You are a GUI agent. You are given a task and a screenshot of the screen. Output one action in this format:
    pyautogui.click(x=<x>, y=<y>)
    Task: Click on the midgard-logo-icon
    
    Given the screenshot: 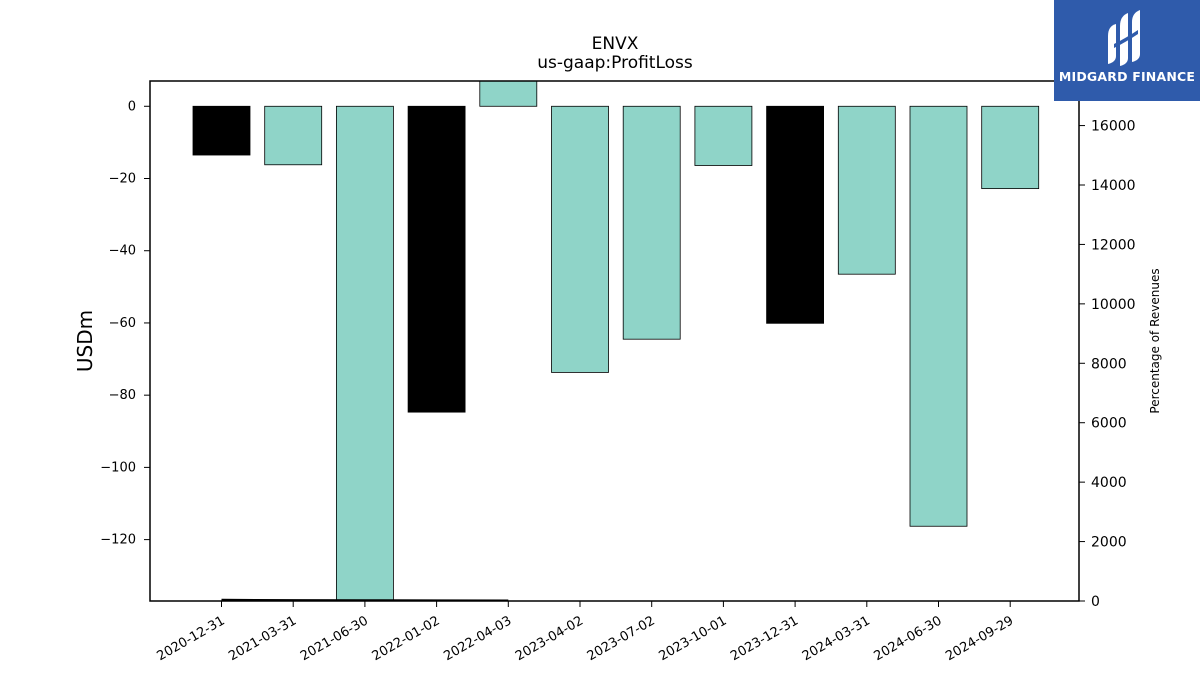 What is the action you would take?
    pyautogui.click(x=1124, y=38)
    